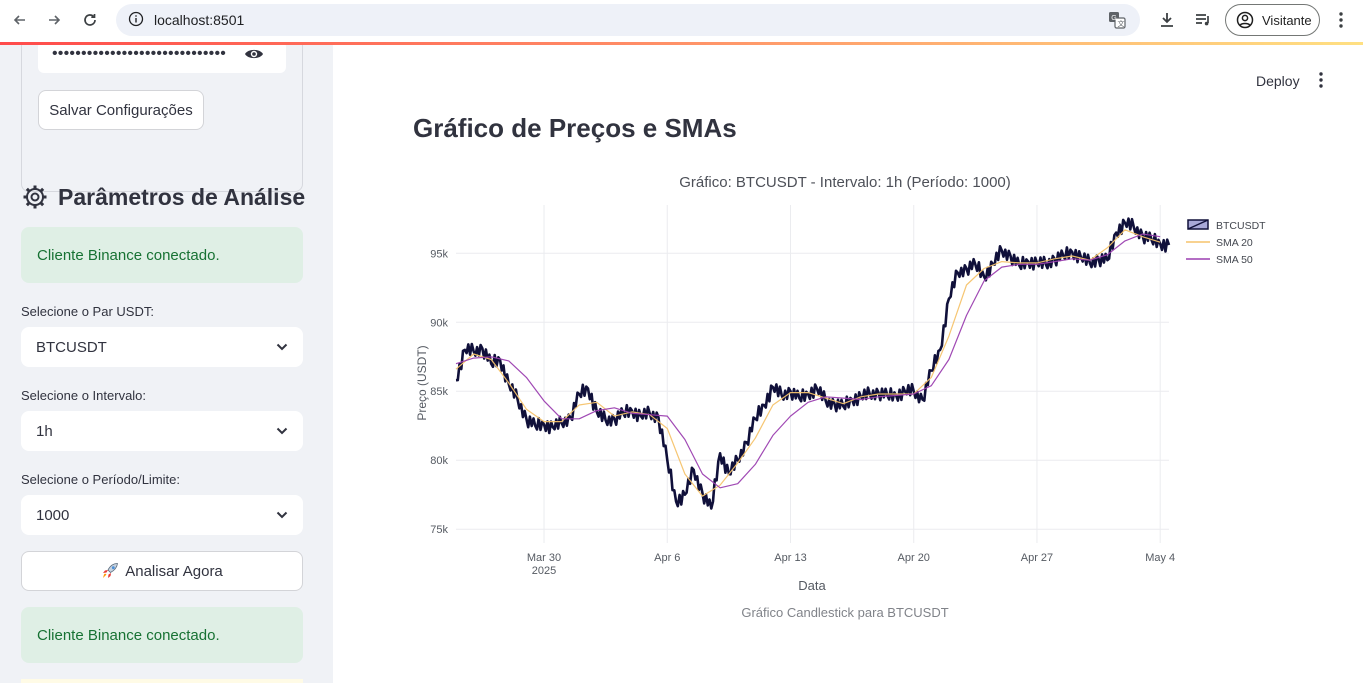  I want to click on rocket-icon, so click(111, 570).